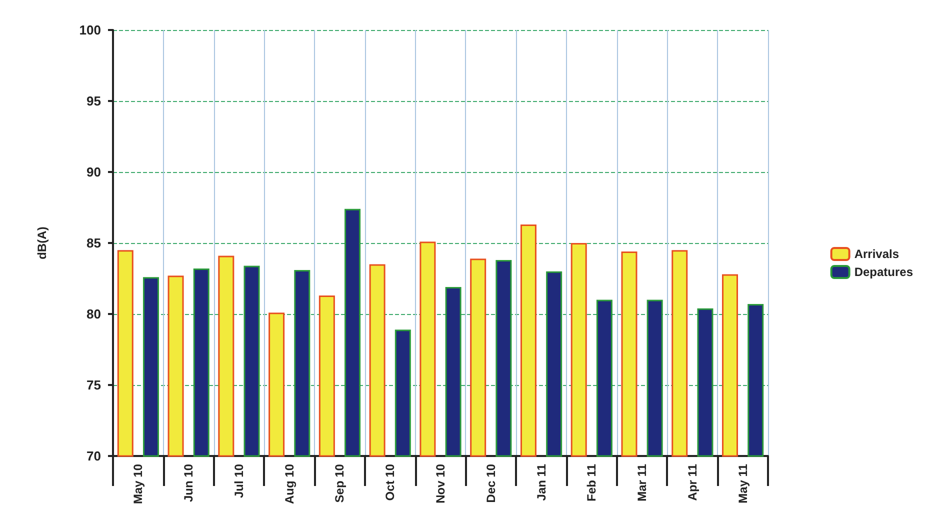 This screenshot has width=931, height=526. What do you see at coordinates (289, 484) in the screenshot?
I see `x-tick-label: Aug 10` at bounding box center [289, 484].